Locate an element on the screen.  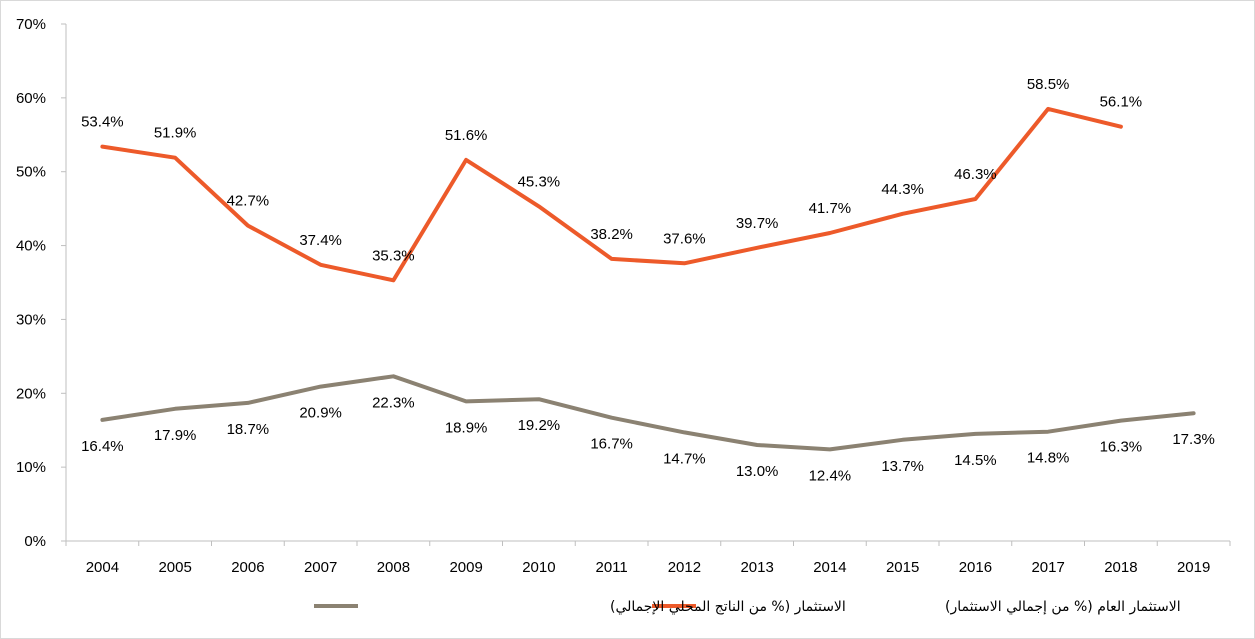
x-tick-label: 2017 is located at coordinates (1047, 567).